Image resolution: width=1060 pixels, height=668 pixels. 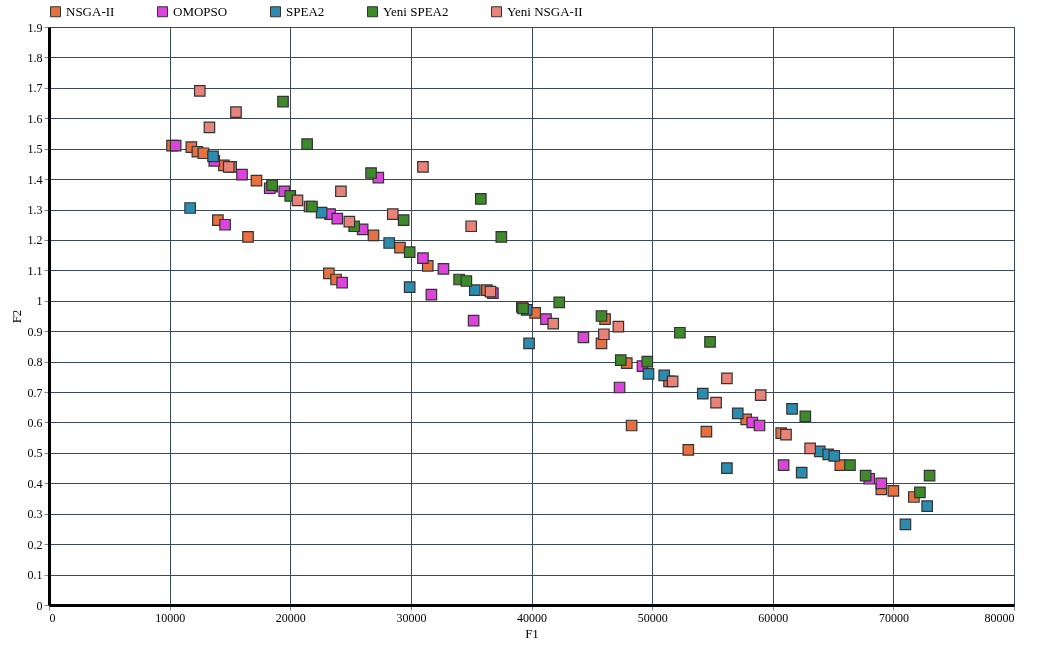 I want to click on x-tick-label: 40000, so click(x=532, y=617).